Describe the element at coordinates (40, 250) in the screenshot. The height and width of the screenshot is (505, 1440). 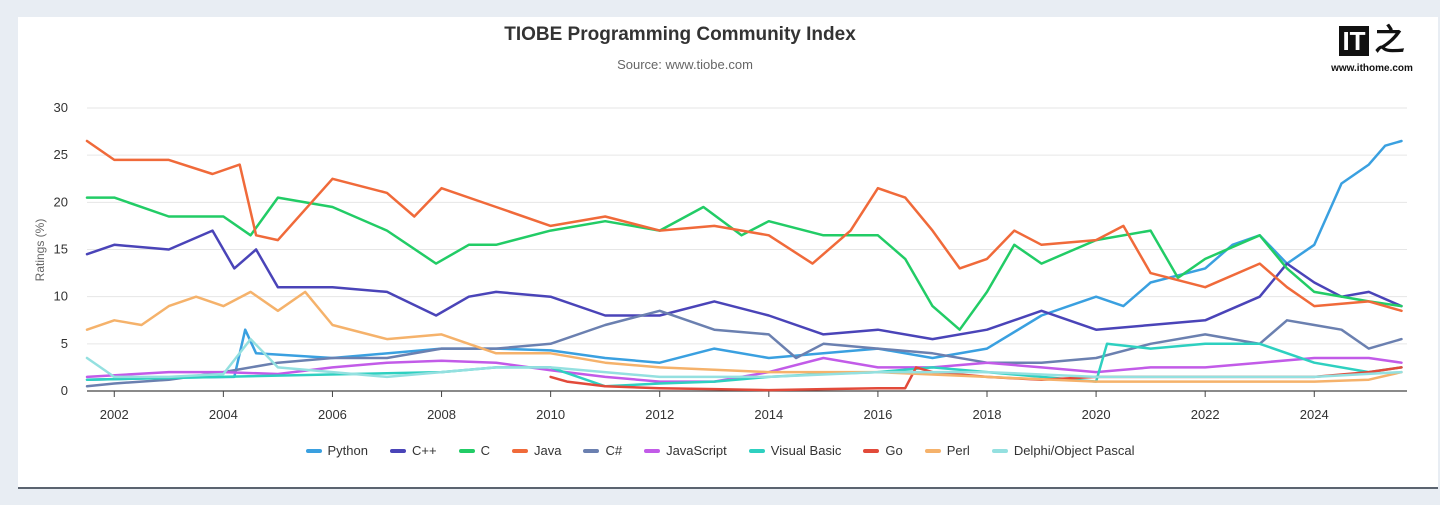
I see `y-axis-label: Ratings (%)` at that location.